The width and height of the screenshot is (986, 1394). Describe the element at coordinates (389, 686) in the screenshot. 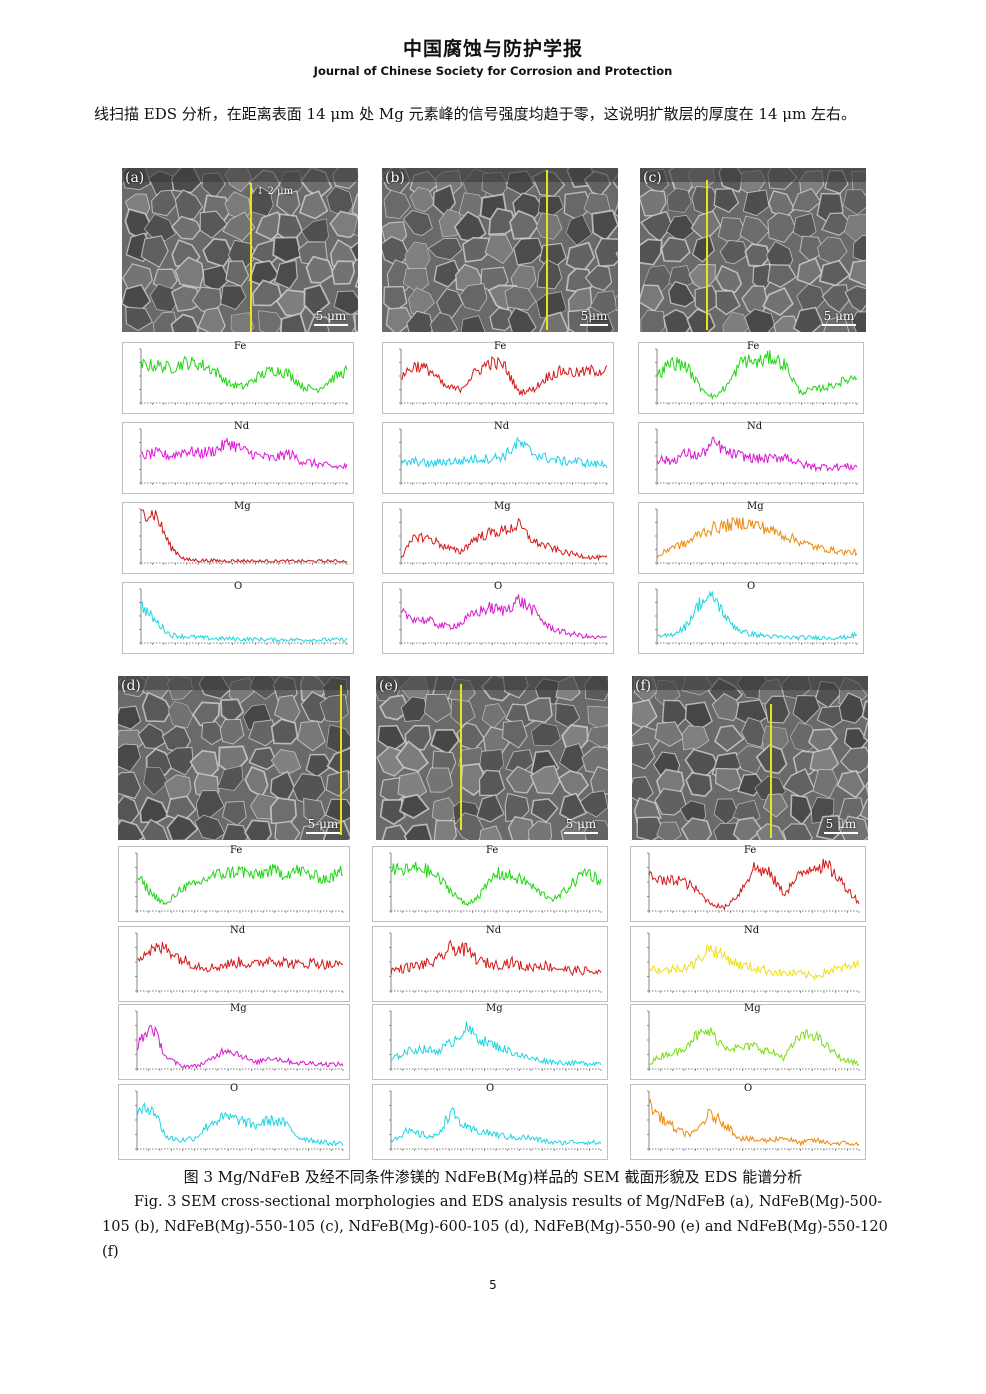

I see `panel-label: (e)` at that location.